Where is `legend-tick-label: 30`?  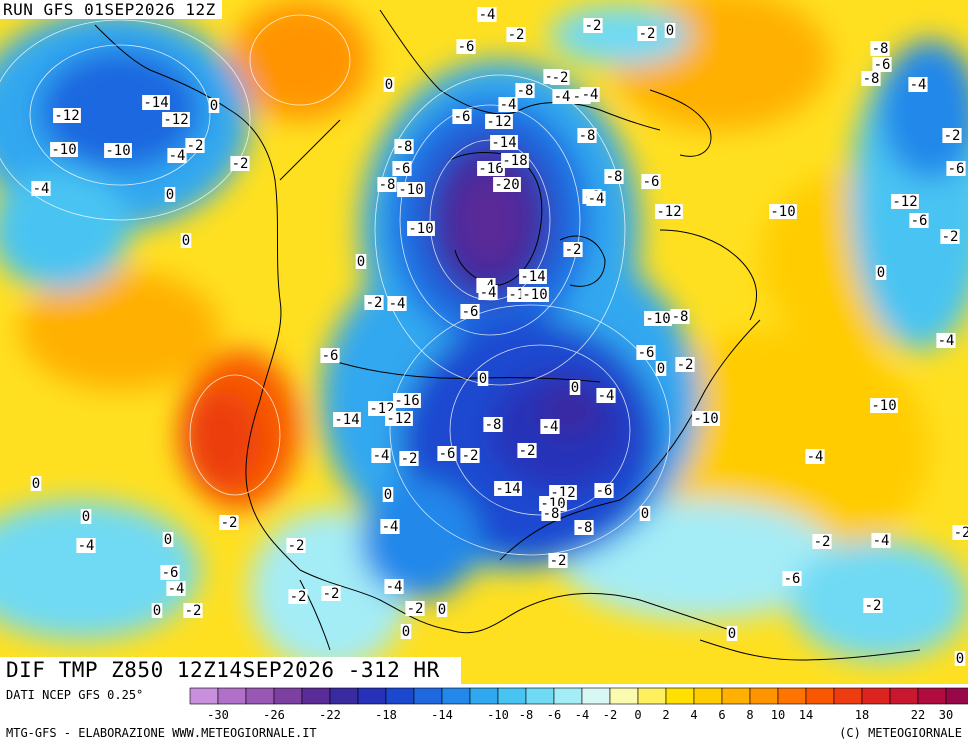
legend-tick-label: 30 is located at coordinates (946, 715).